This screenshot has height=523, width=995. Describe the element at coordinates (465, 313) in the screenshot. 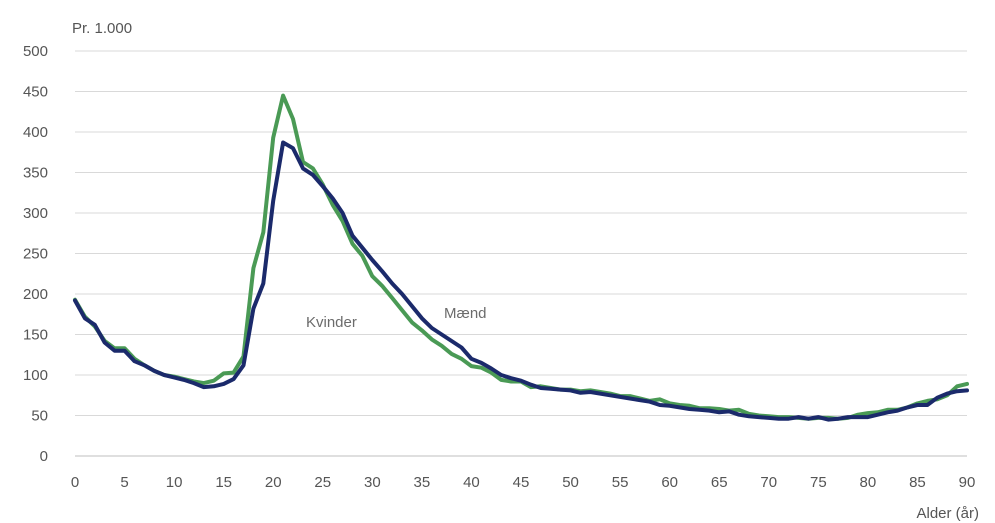

I see `series-label-maend: Mænd` at that location.